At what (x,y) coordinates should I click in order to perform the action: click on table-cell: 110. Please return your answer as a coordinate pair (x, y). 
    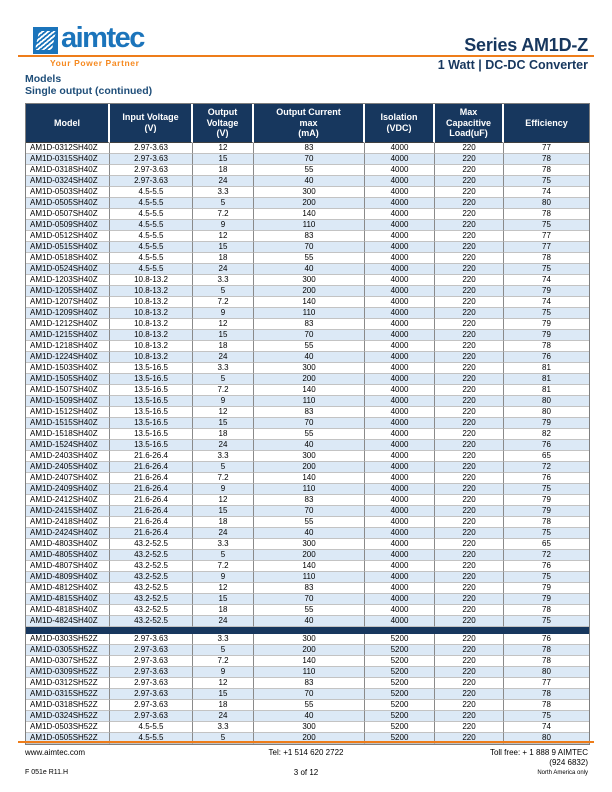
    Looking at the image, I should click on (309, 489).